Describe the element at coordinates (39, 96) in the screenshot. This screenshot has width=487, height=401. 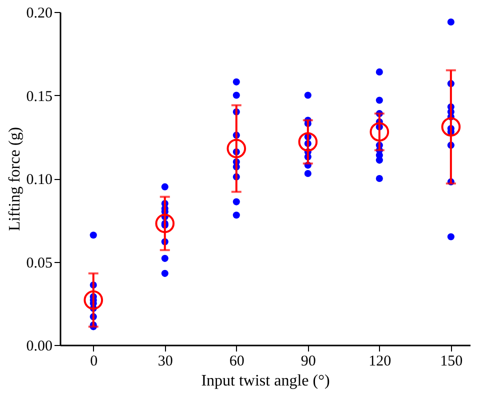
I see `y-tick-label: 0.15` at that location.